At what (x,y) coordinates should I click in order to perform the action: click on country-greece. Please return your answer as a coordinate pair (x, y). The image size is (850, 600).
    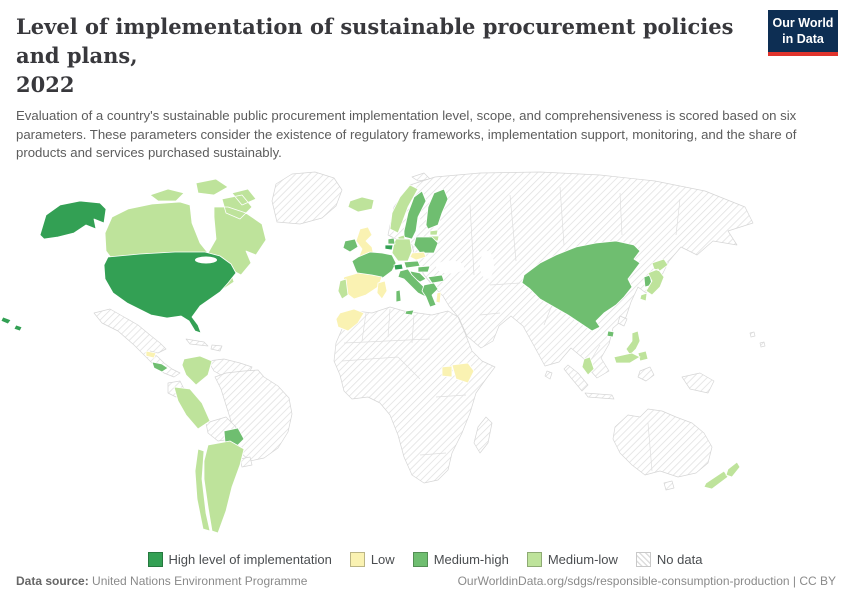
    Looking at the image, I should click on (430, 295).